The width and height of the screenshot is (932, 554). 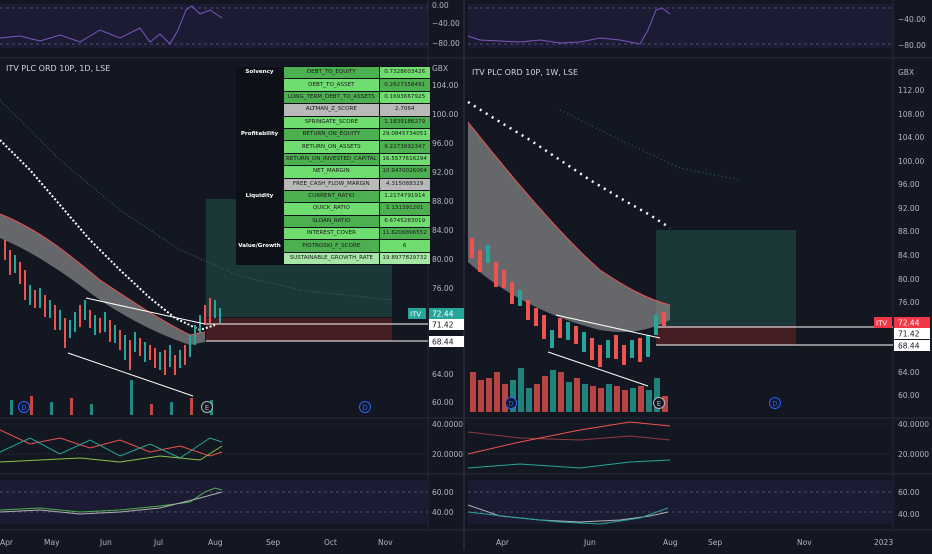 I want to click on right-last-price-tag: 72.44, so click(x=912, y=322).